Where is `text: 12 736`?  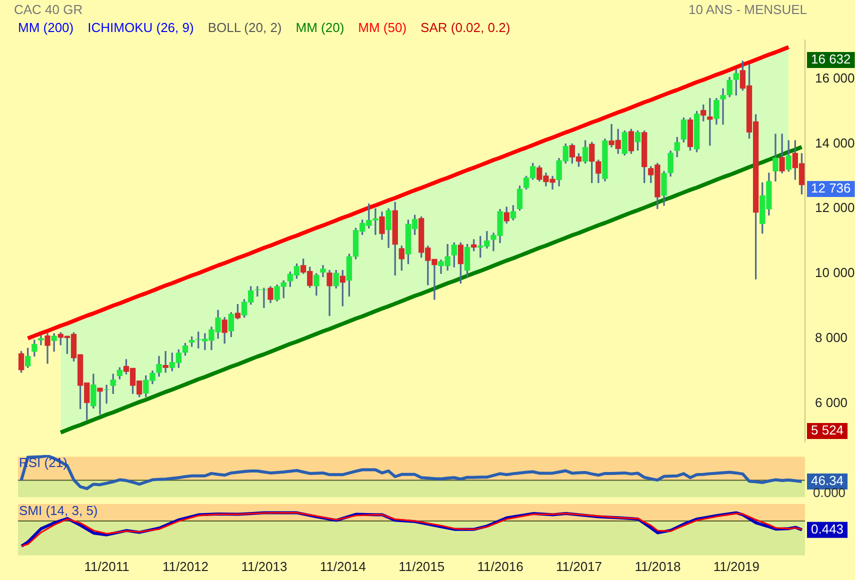
text: 12 736 is located at coordinates (831, 188).